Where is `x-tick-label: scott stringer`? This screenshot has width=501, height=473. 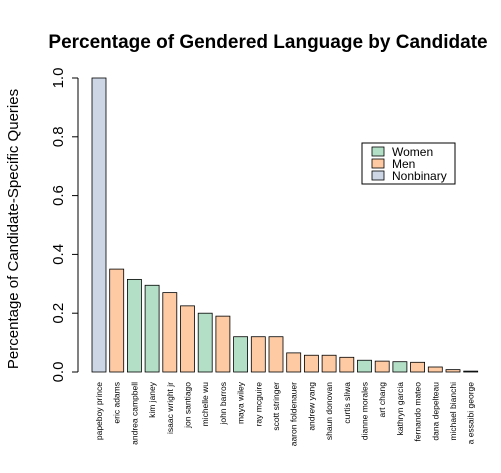
x-tick-label: scott stringer is located at coordinates (276, 406).